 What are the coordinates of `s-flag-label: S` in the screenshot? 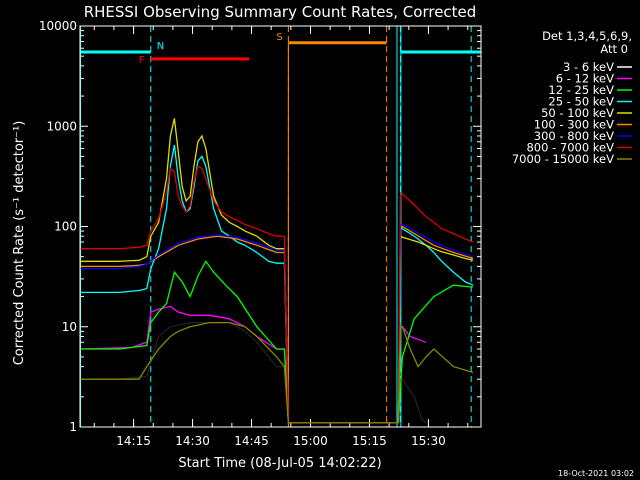 It's located at (279, 37).